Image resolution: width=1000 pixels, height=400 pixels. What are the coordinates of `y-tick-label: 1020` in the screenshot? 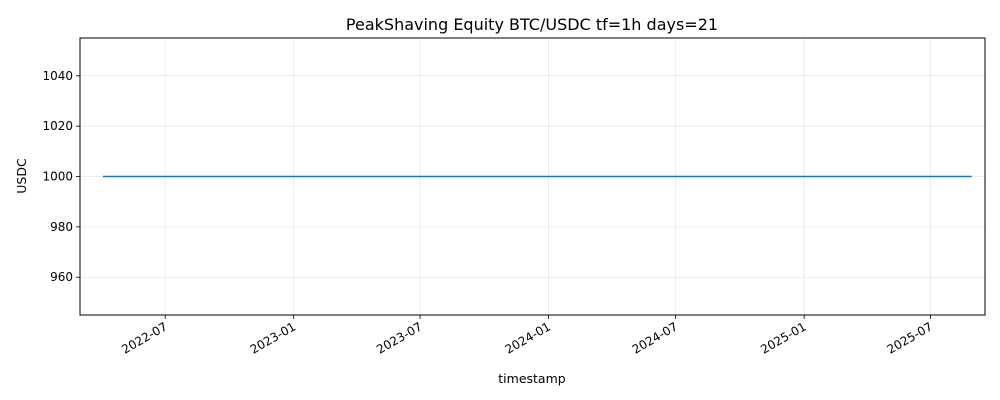 It's located at (57, 126).